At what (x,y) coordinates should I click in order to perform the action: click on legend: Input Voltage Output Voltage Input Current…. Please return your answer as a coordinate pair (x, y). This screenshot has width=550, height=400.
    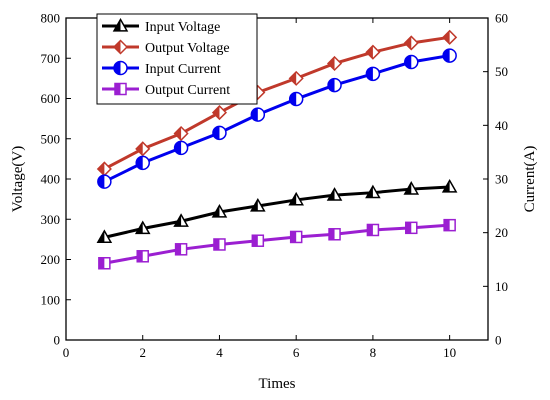
    Looking at the image, I should click on (177, 59).